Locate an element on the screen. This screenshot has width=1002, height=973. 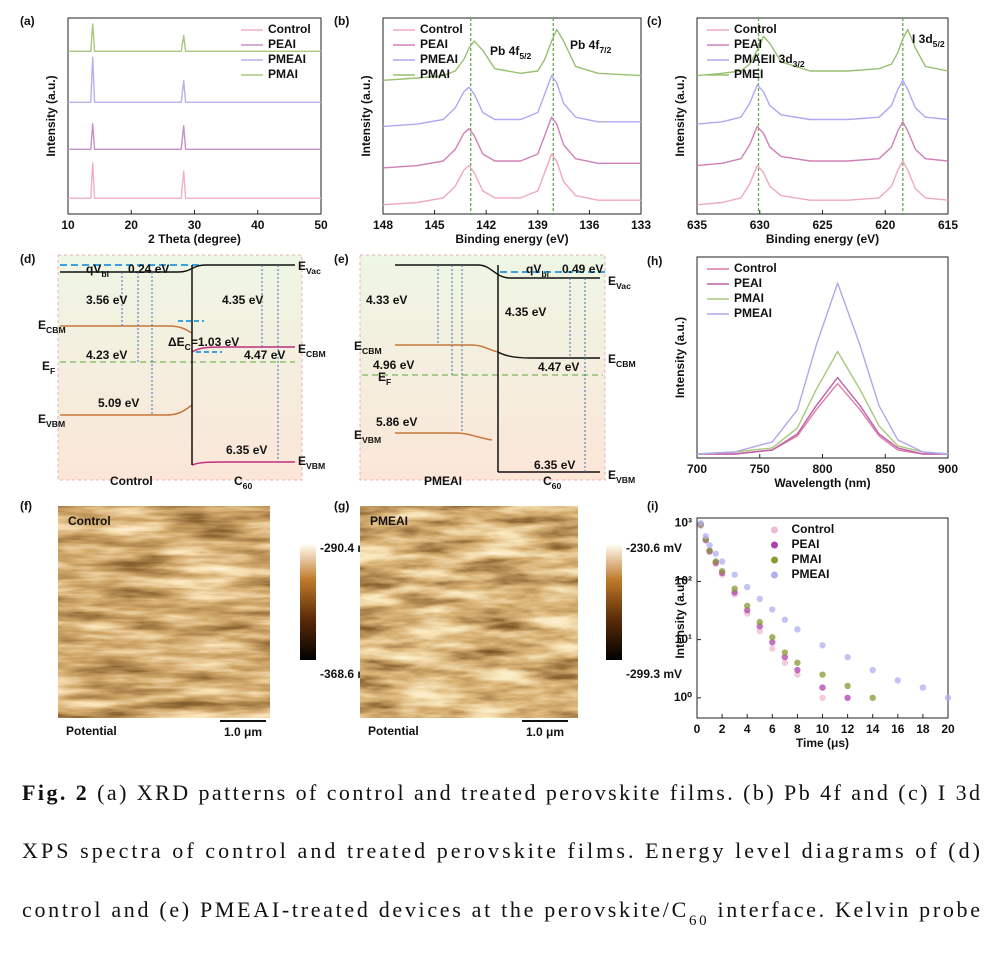
annotation: I 3d5/2 is located at coordinates (928, 40).